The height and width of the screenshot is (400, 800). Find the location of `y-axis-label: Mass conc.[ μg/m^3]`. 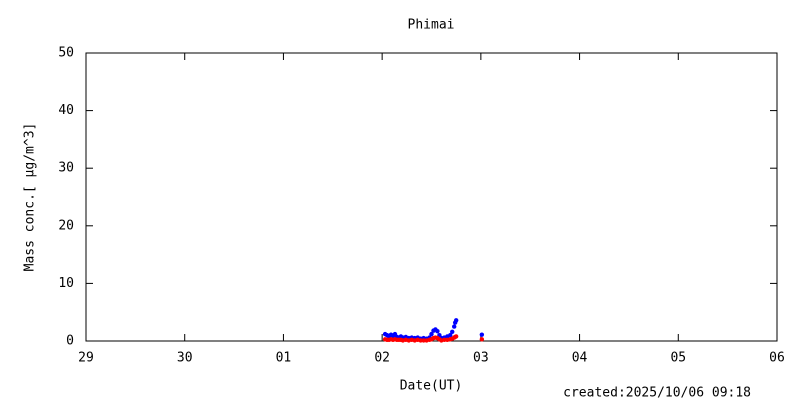

y-axis-label: Mass conc.[ μg/m^3] is located at coordinates (30, 197).